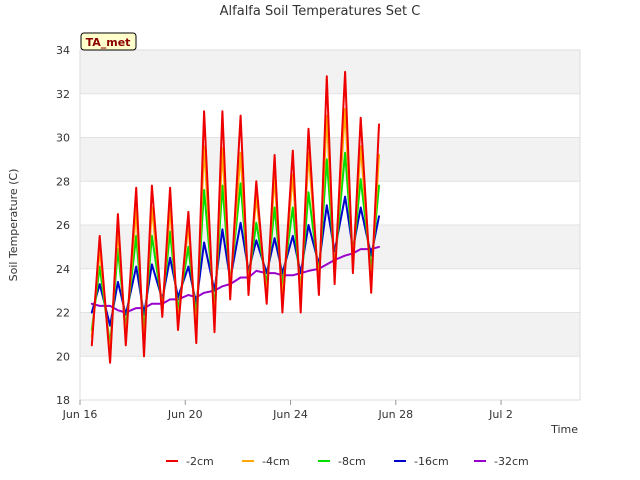 The image size is (640, 480). What do you see at coordinates (63, 356) in the screenshot?
I see `y-tick-label: 20` at bounding box center [63, 356].